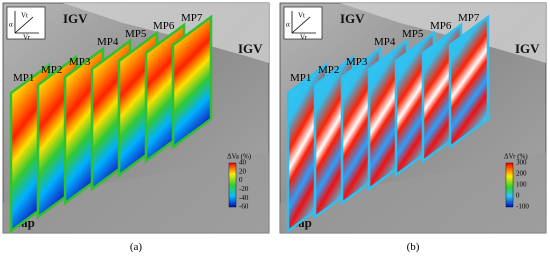 The width and height of the screenshot is (550, 262). What do you see at coordinates (136, 247) in the screenshot?
I see `panel-caption: (a)` at bounding box center [136, 247].